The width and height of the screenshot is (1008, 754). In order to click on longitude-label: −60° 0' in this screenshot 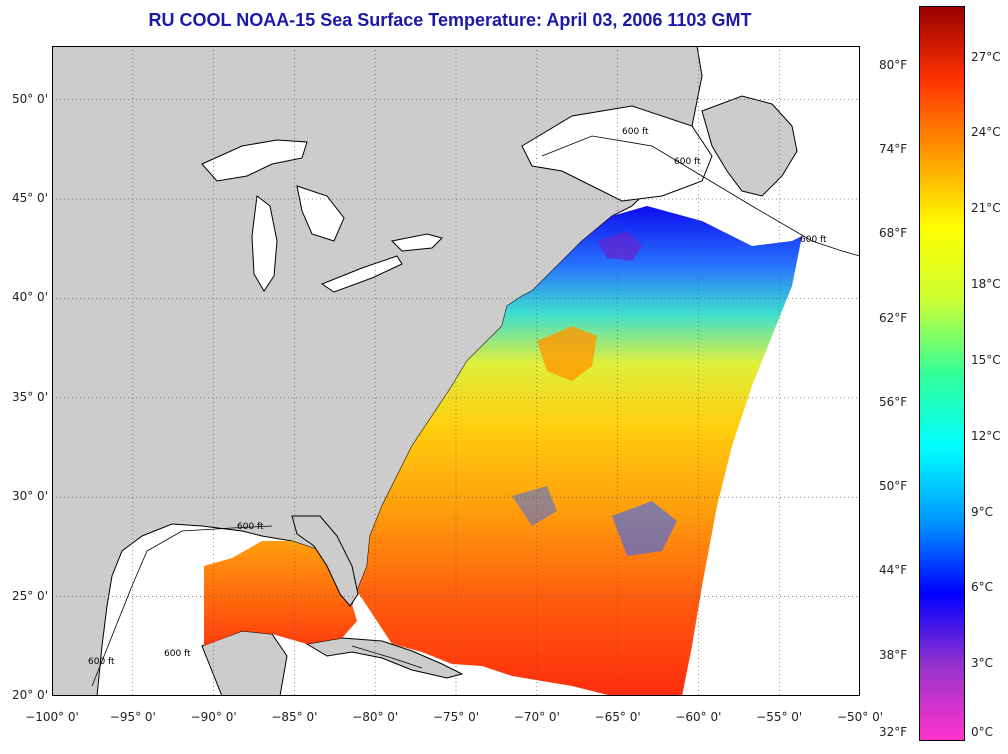, I will do `click(698, 717)`.